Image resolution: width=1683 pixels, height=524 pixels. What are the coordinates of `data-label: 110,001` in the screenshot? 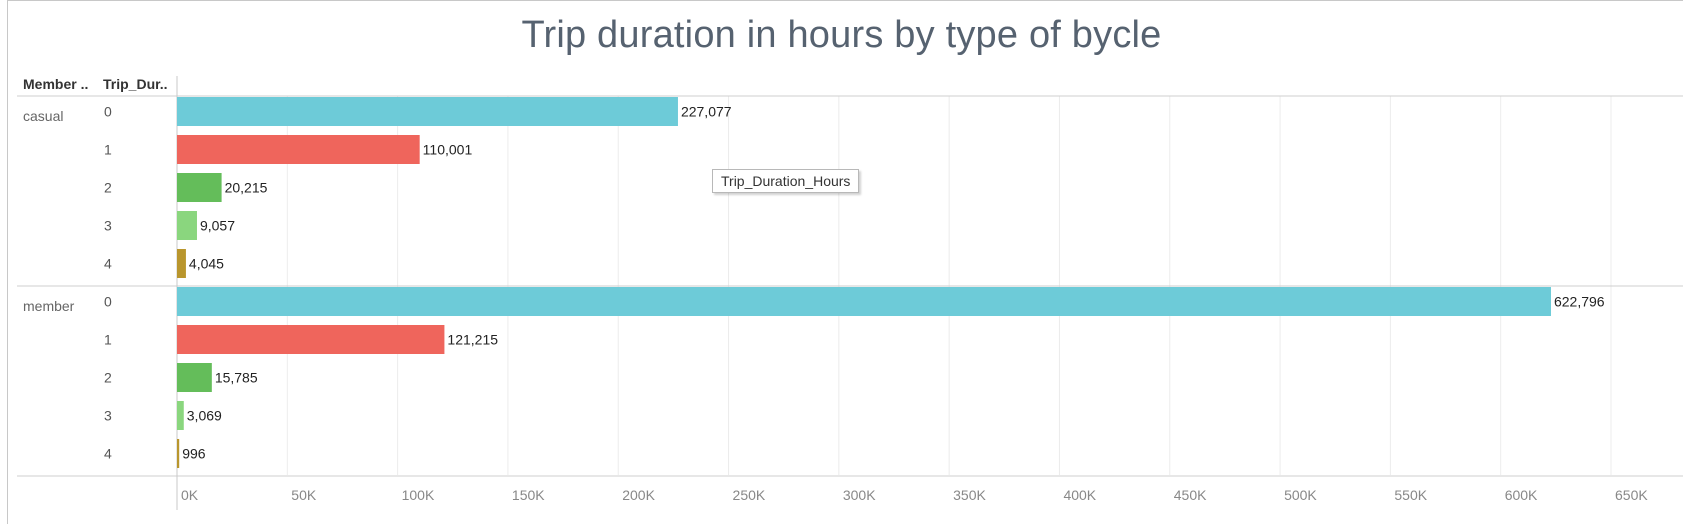 It's located at (448, 150).